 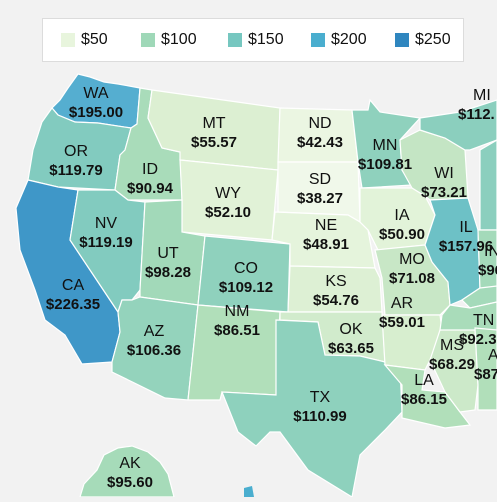 I want to click on state-value: $48.91, so click(x=326, y=244).